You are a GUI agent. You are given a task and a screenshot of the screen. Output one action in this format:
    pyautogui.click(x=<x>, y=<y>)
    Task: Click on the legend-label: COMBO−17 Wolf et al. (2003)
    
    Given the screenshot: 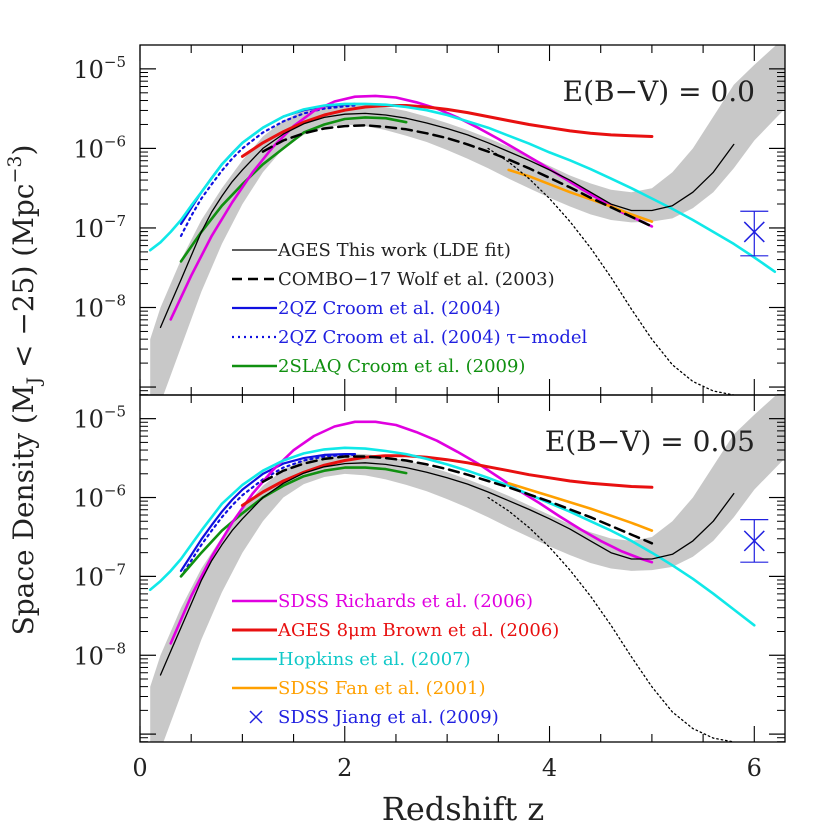 What is the action you would take?
    pyautogui.click(x=416, y=279)
    